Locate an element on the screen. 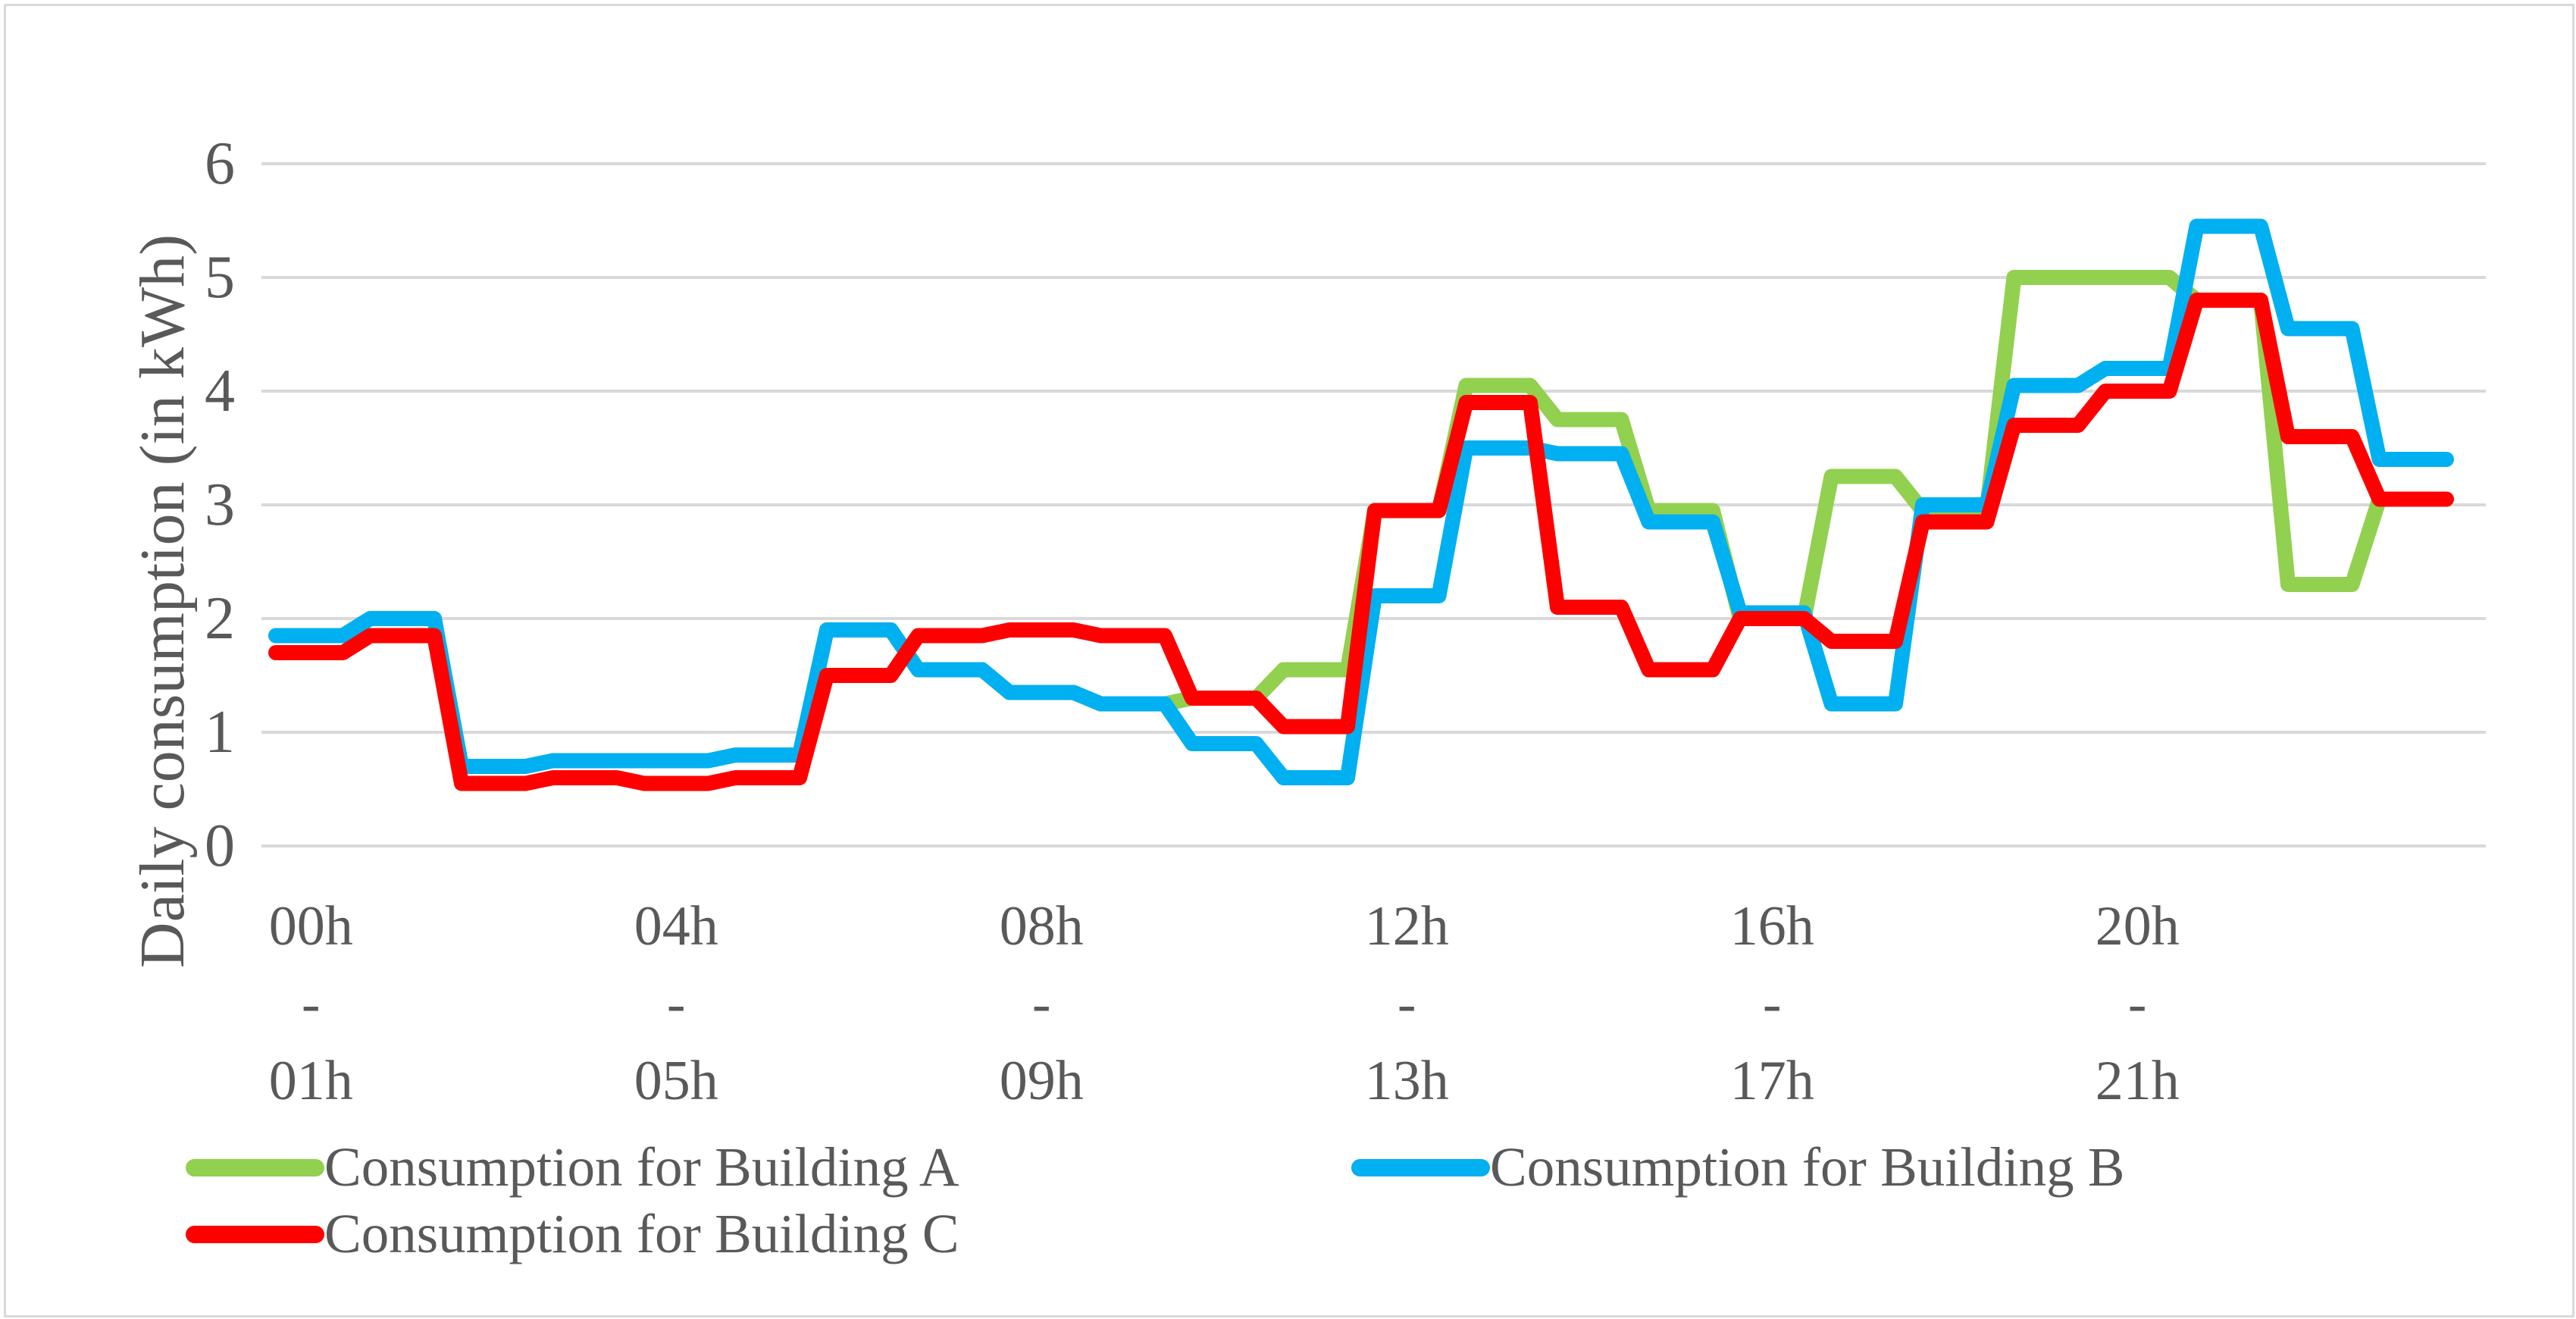  legend-item-building-b: Consumption for Building B is located at coordinates (1738, 1167).